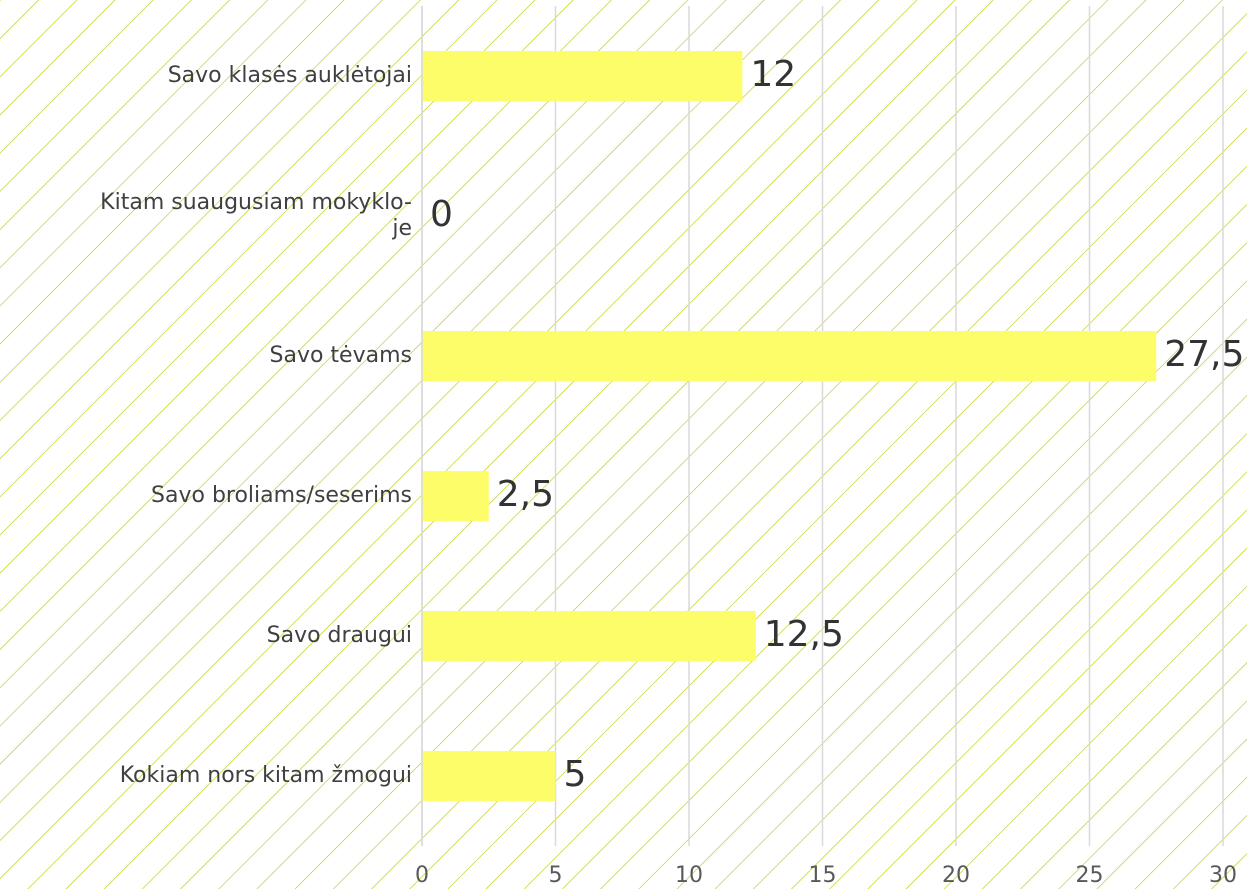 The image size is (1247, 889). Describe the element at coordinates (1223, 875) in the screenshot. I see `x-tick-label: 30` at that location.